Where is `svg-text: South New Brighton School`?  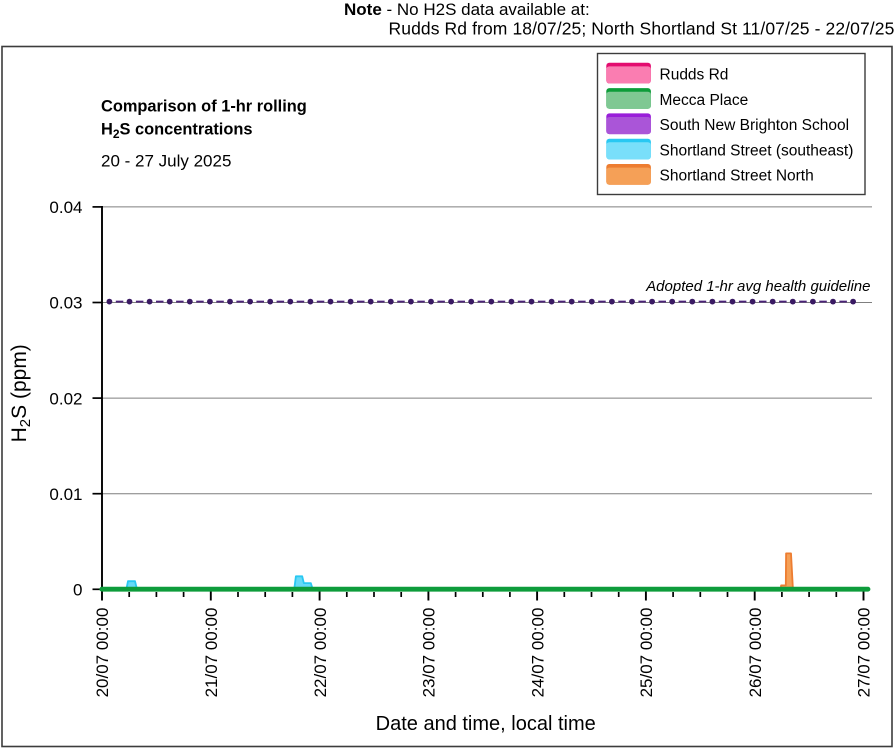
svg-text: South New Brighton School is located at coordinates (755, 125).